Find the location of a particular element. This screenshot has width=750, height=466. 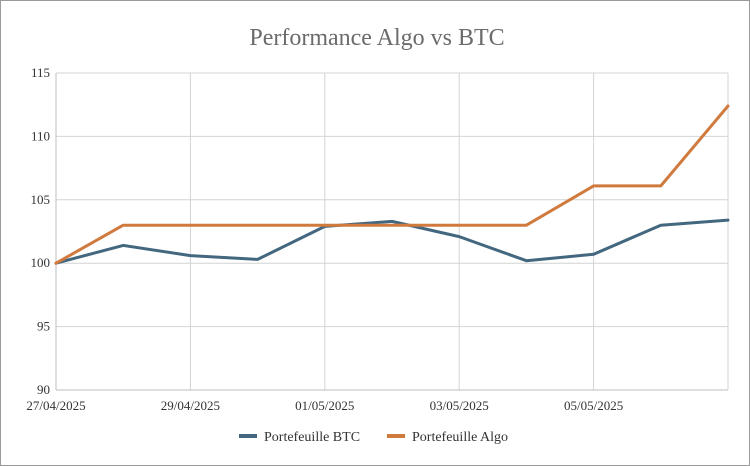

x-tick-label: 27/04/2025 is located at coordinates (55, 405).